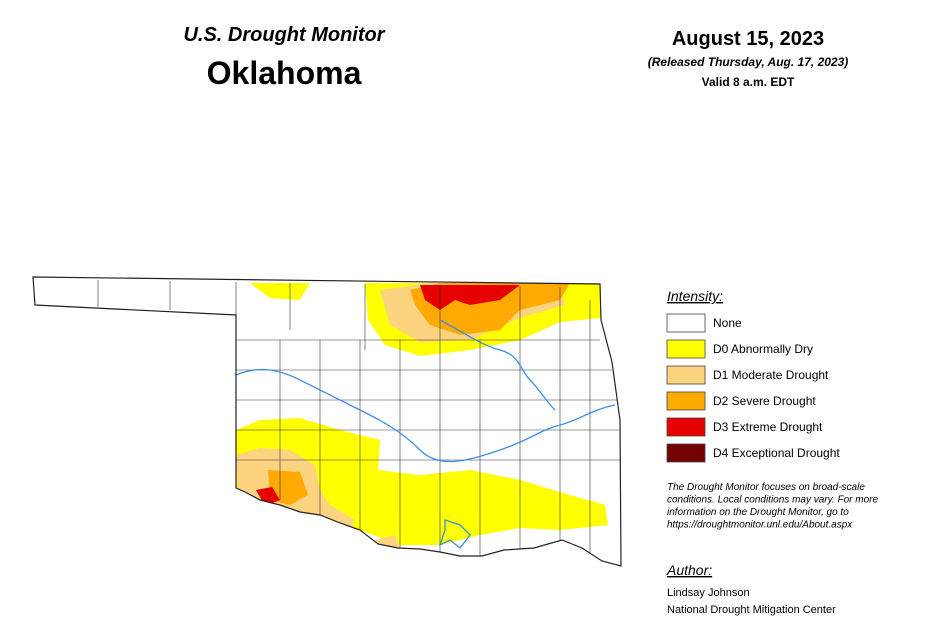  What do you see at coordinates (771, 375) in the screenshot?
I see `legend-label: D1 Moderate Drought` at bounding box center [771, 375].